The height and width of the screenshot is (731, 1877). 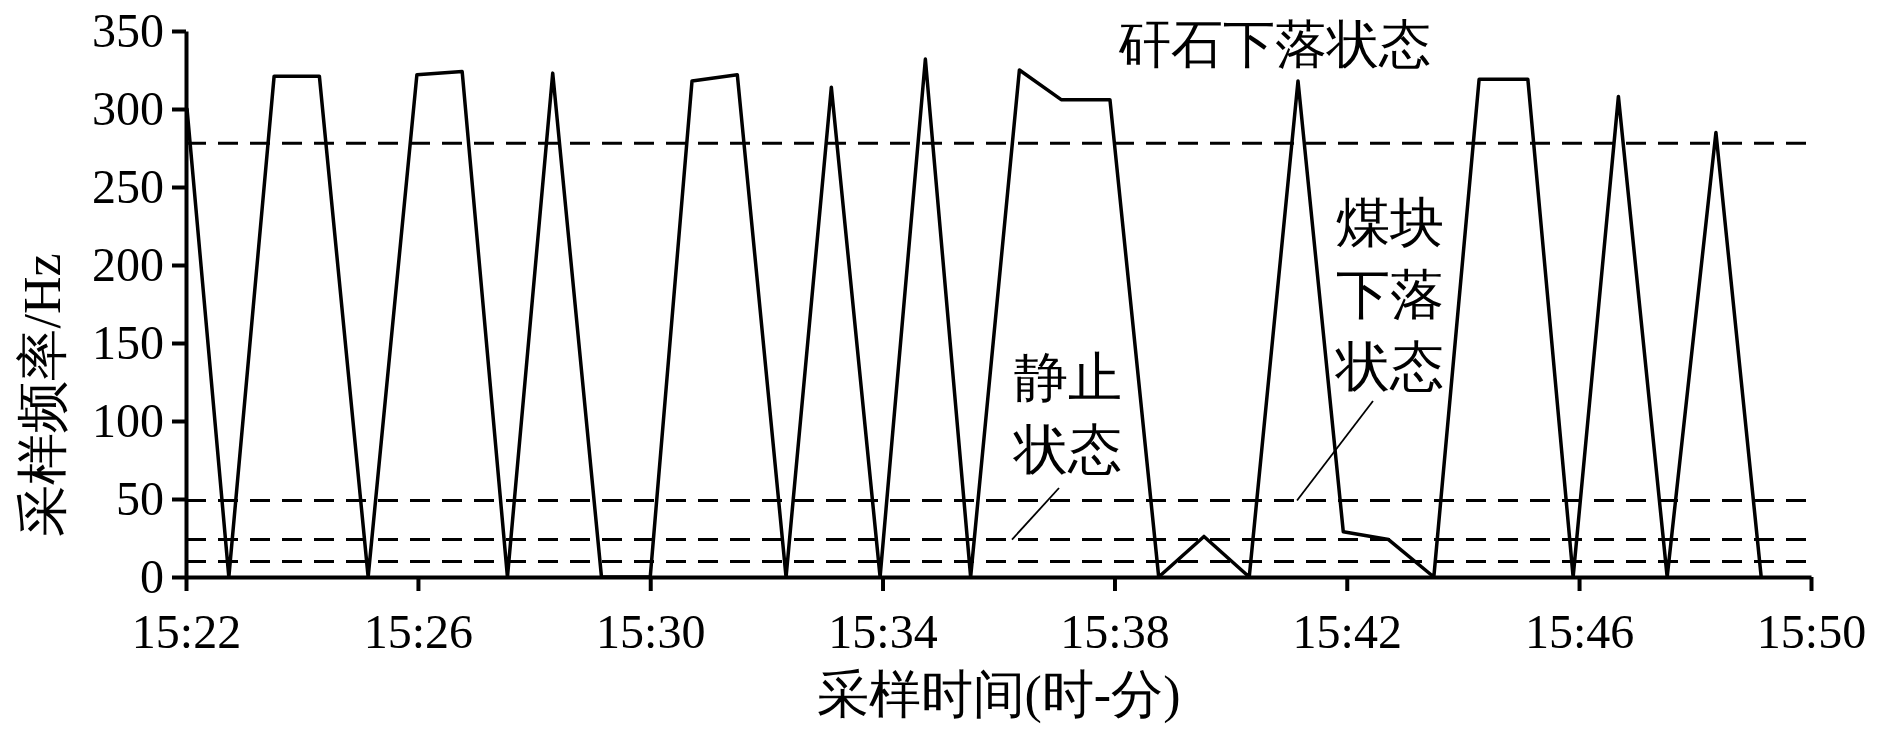 What do you see at coordinates (1811, 632) in the screenshot?
I see `x-tick-label: 15:50` at bounding box center [1811, 632].